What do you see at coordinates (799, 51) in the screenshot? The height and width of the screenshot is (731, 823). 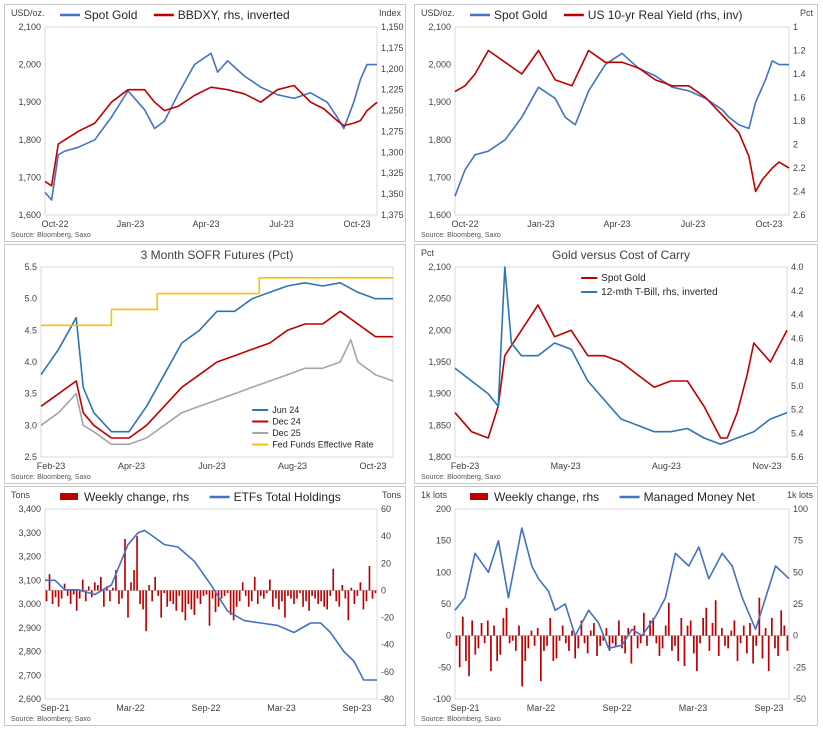 I see `y-right-tick-label: 1.2` at bounding box center [799, 51].